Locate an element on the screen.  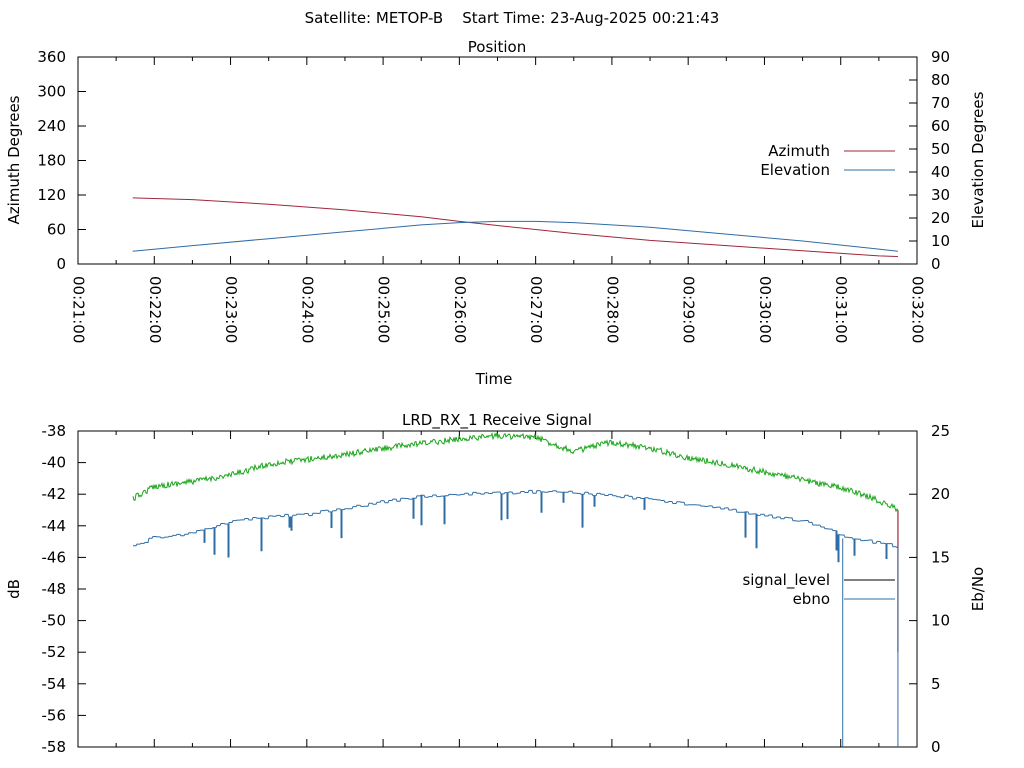
y2-tick-label: 30 is located at coordinates (940, 195).